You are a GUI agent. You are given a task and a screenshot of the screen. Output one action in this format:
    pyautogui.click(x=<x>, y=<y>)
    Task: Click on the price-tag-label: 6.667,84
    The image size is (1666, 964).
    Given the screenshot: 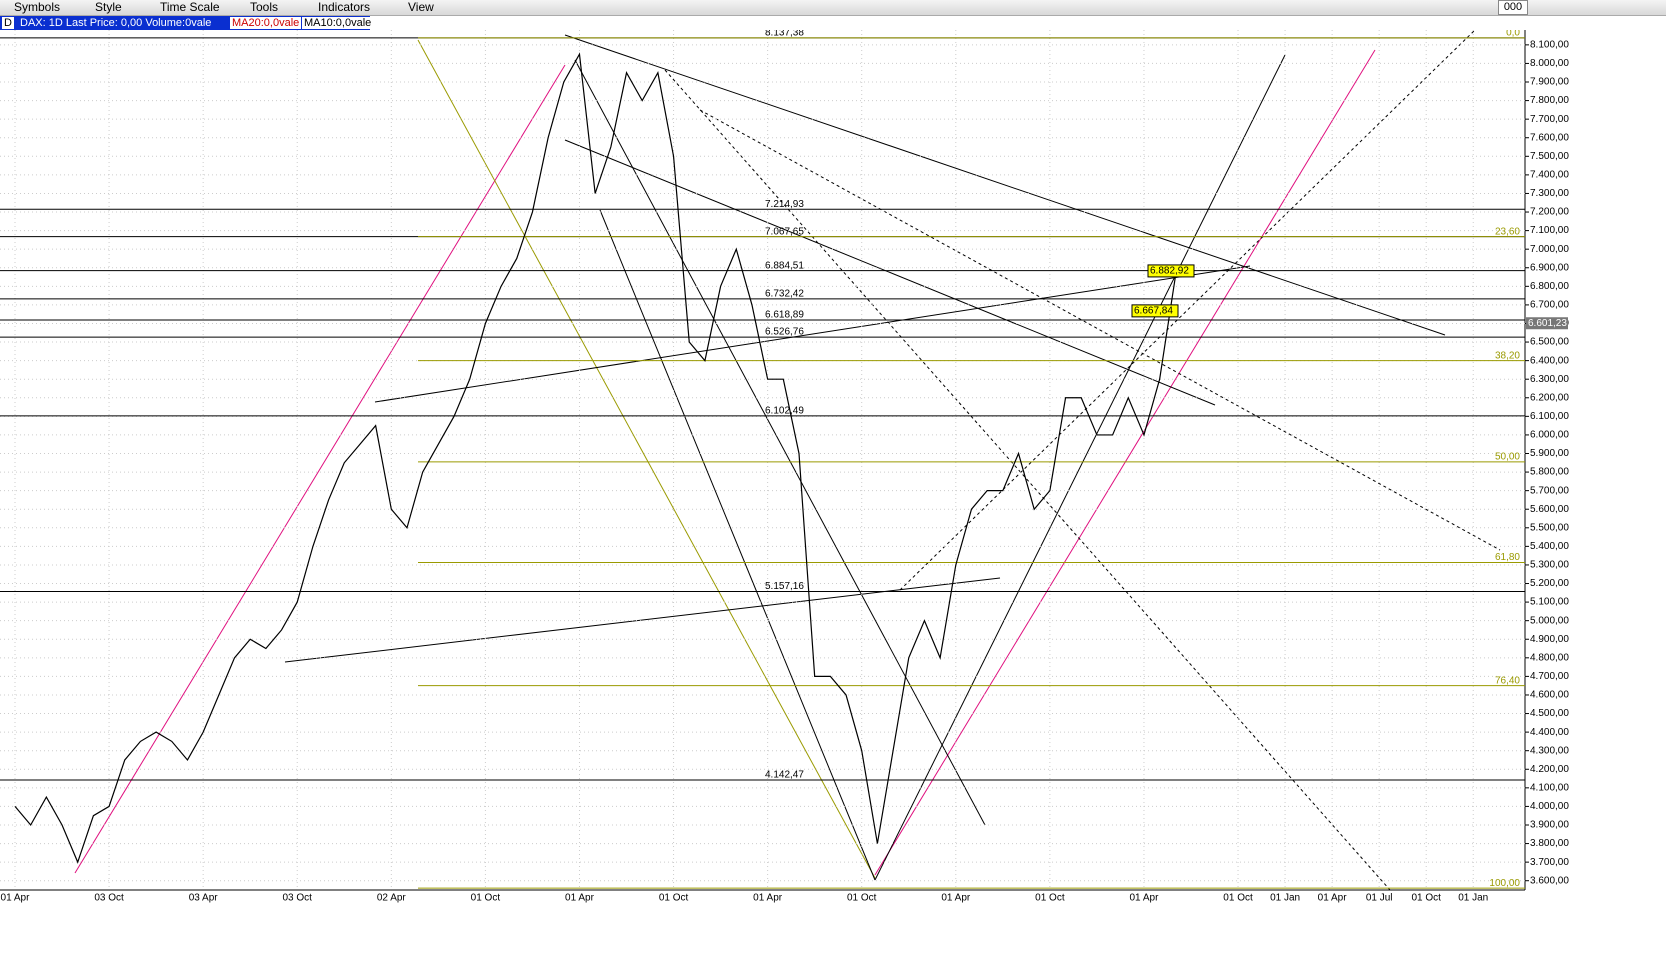 What is the action you would take?
    pyautogui.click(x=1153, y=311)
    